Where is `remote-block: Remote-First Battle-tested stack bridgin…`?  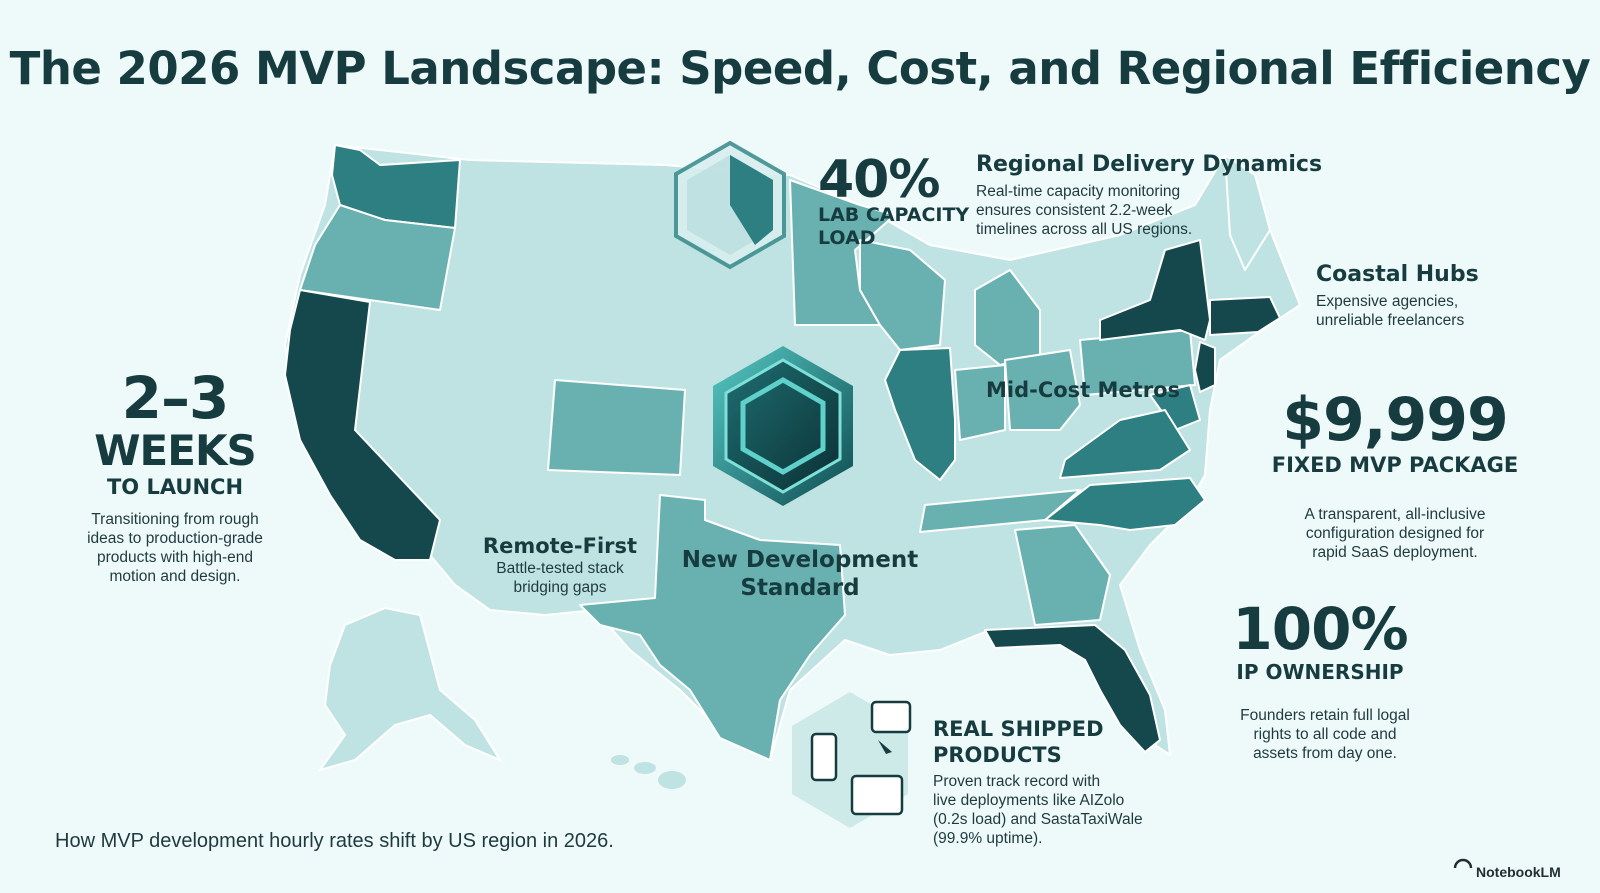
remote-block: Remote-First Battle-tested stack bridgin… is located at coordinates (560, 565).